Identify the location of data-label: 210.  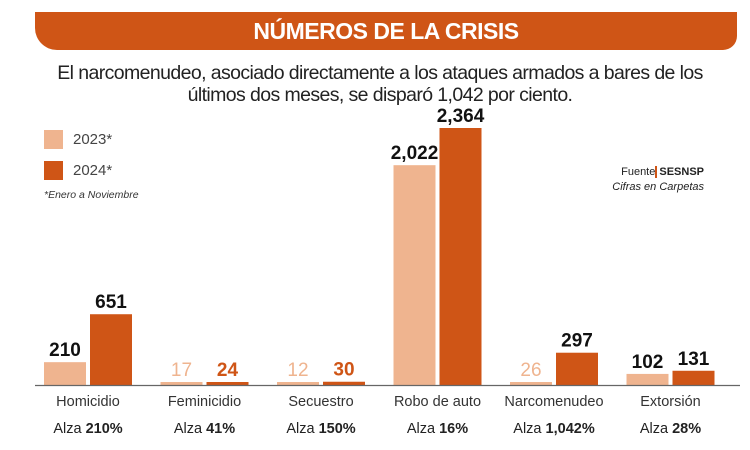
(65, 350).